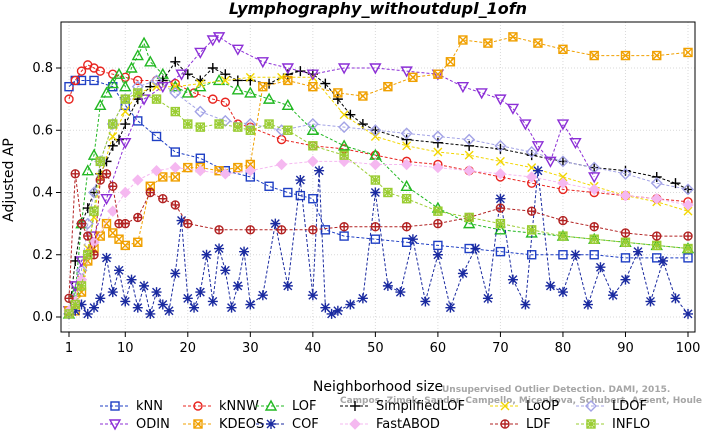  I want to click on legend-label-loop: LoOP, so click(542, 406).